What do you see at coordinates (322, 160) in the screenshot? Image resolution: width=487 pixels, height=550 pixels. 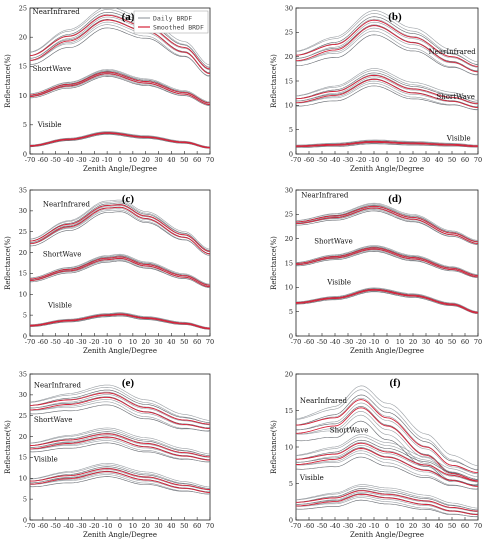 I see `x-tick-label: -50` at bounding box center [322, 160].